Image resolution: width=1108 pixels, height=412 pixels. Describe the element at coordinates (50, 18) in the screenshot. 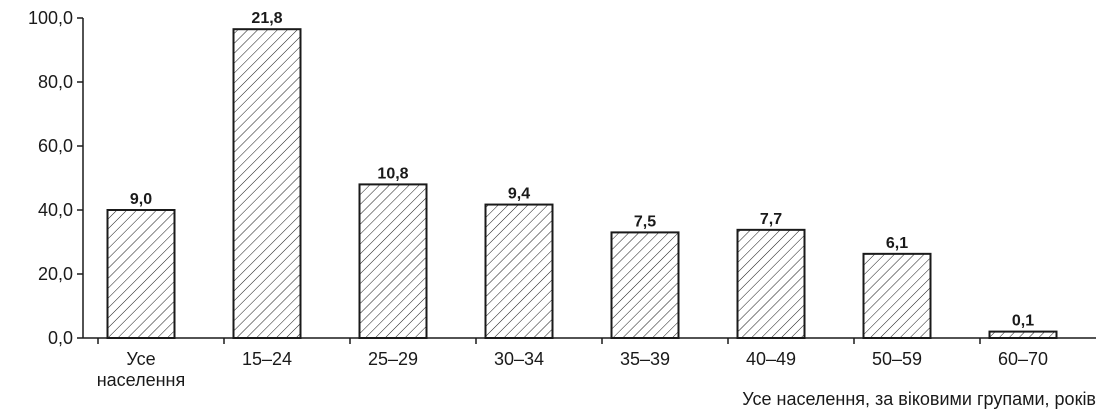

I see `y-tick-label: 100,0` at that location.